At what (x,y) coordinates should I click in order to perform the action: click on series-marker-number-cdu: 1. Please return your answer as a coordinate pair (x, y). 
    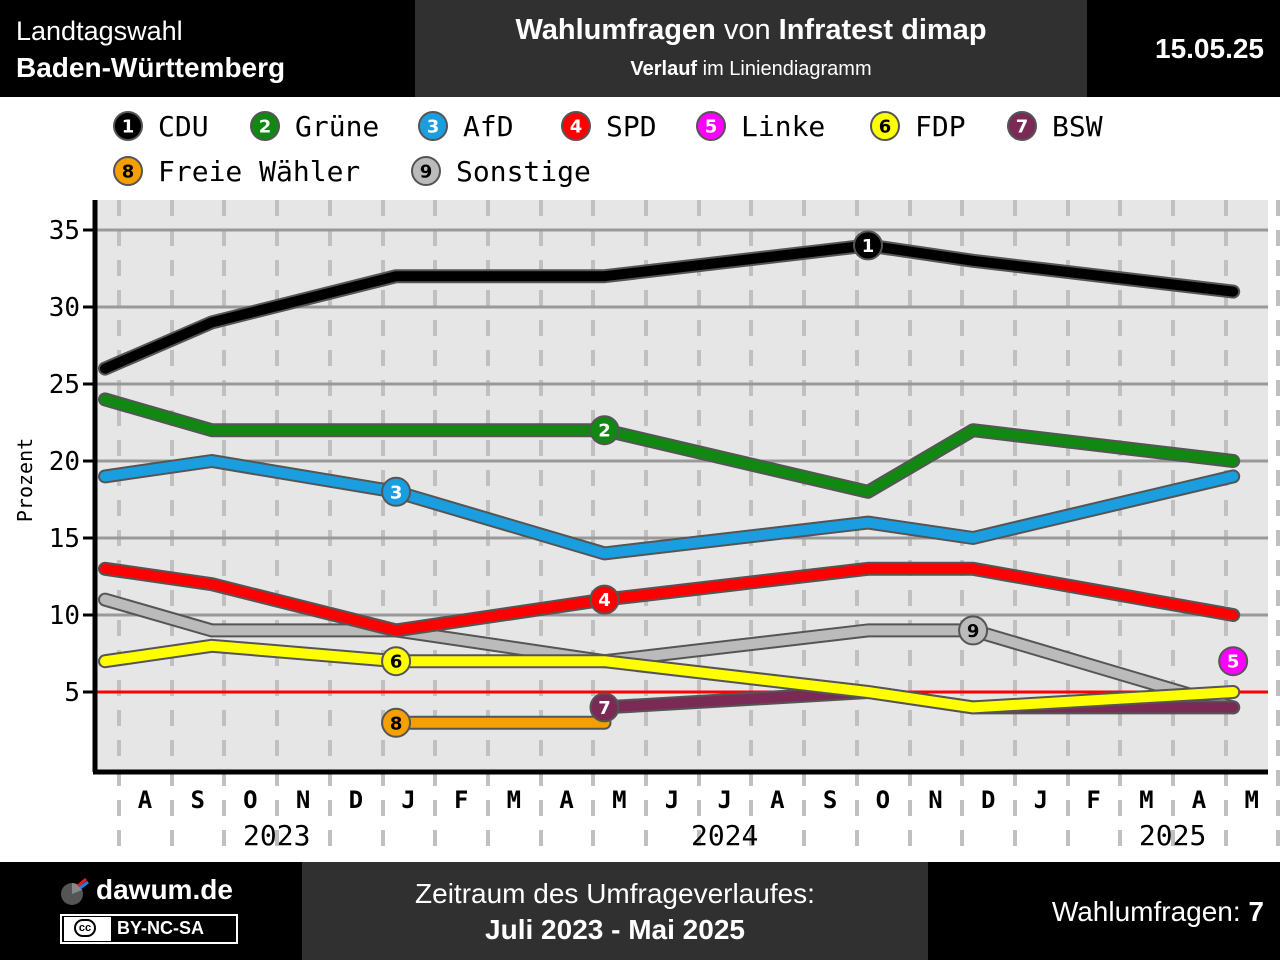
    Looking at the image, I should click on (868, 246).